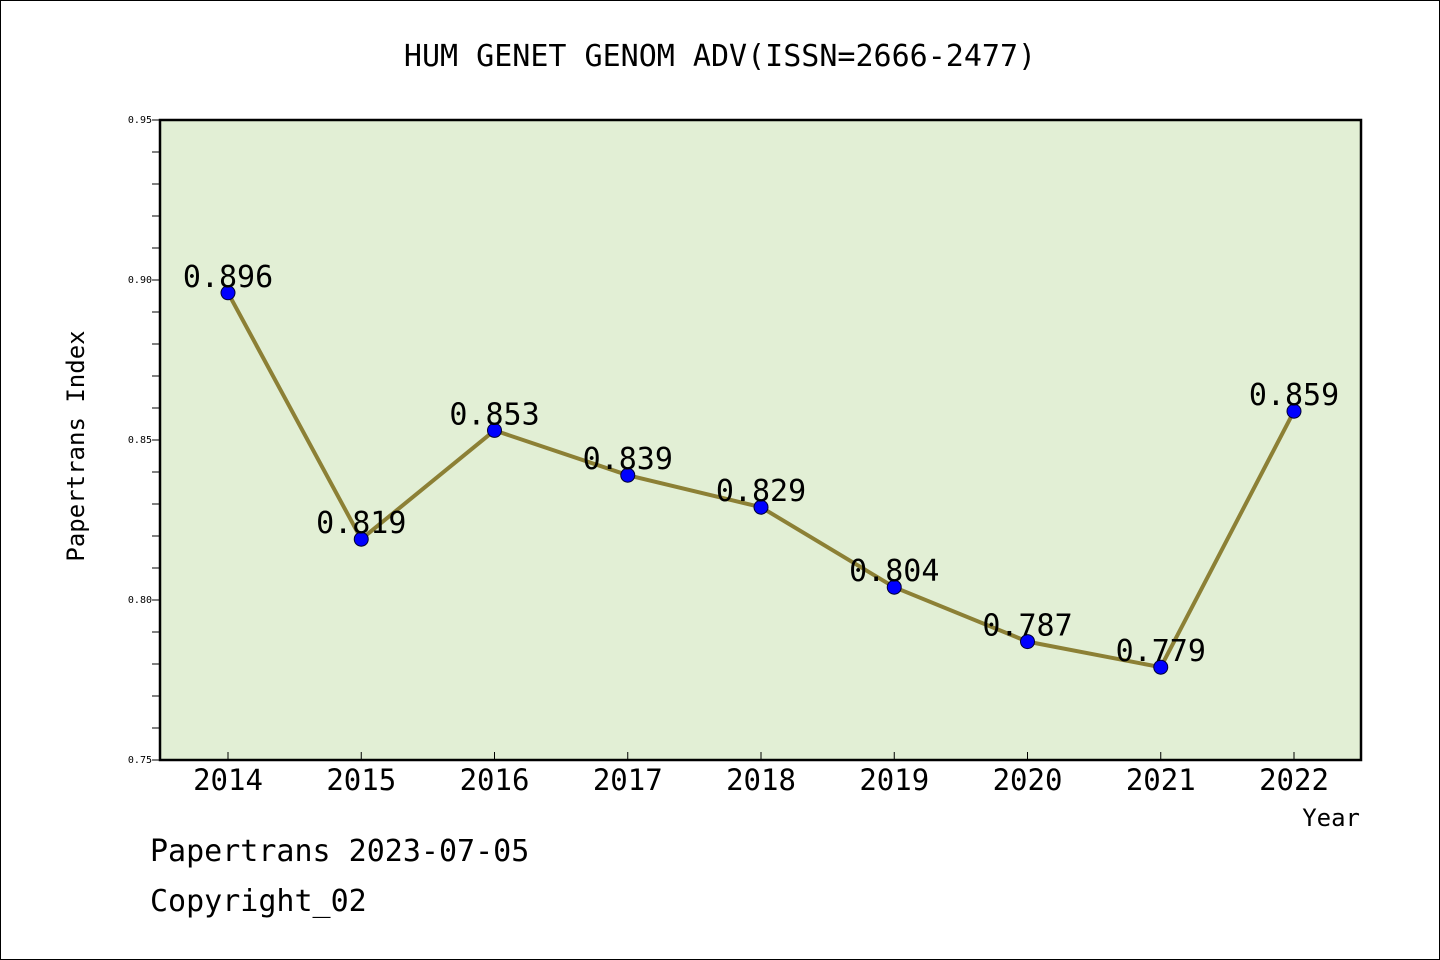 This screenshot has height=960, width=1440. What do you see at coordinates (761, 491) in the screenshot?
I see `data-label: 0.829` at bounding box center [761, 491].